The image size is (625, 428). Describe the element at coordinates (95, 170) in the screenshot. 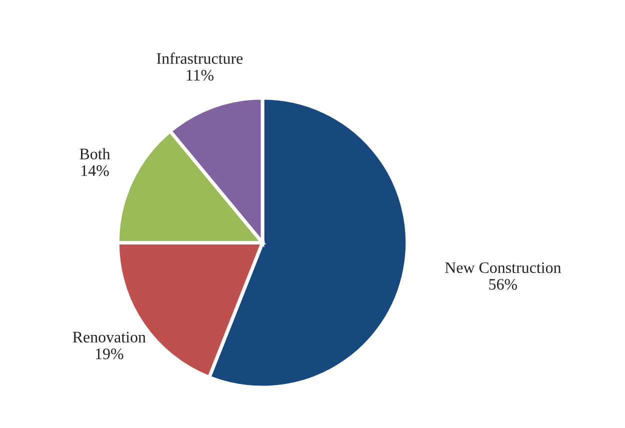

I see `data-label: 14%` at that location.